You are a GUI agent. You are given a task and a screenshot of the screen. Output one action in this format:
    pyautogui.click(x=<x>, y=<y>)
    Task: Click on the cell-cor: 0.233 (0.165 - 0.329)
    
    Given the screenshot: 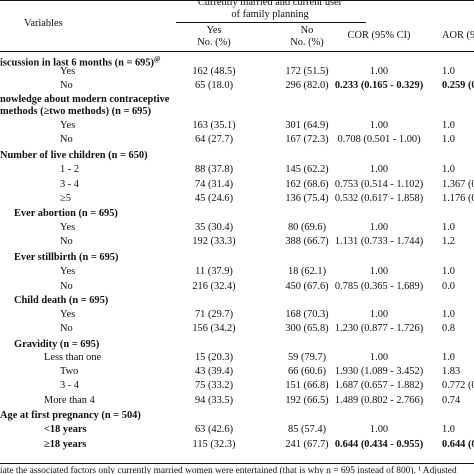 What is the action you would take?
    pyautogui.click(x=379, y=85)
    